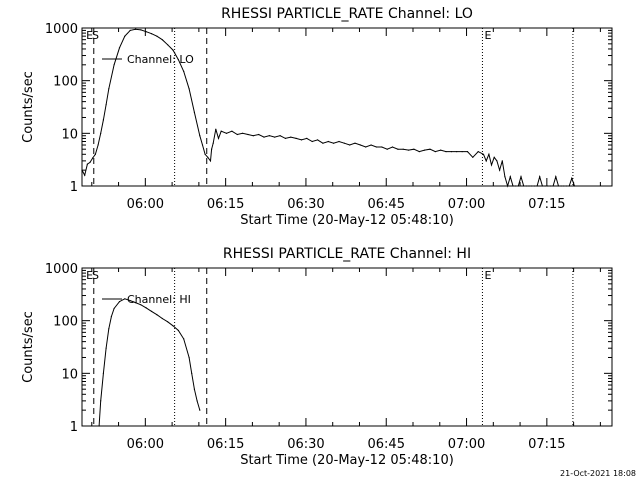  What do you see at coordinates (145, 204) in the screenshot?
I see `x-tick-label: 06:00` at bounding box center [145, 204].